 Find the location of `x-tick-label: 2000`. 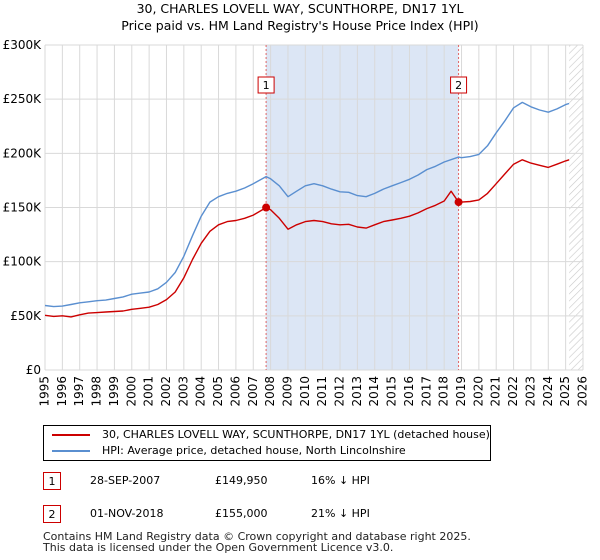

x-tick-label: 2000 is located at coordinates (131, 391).